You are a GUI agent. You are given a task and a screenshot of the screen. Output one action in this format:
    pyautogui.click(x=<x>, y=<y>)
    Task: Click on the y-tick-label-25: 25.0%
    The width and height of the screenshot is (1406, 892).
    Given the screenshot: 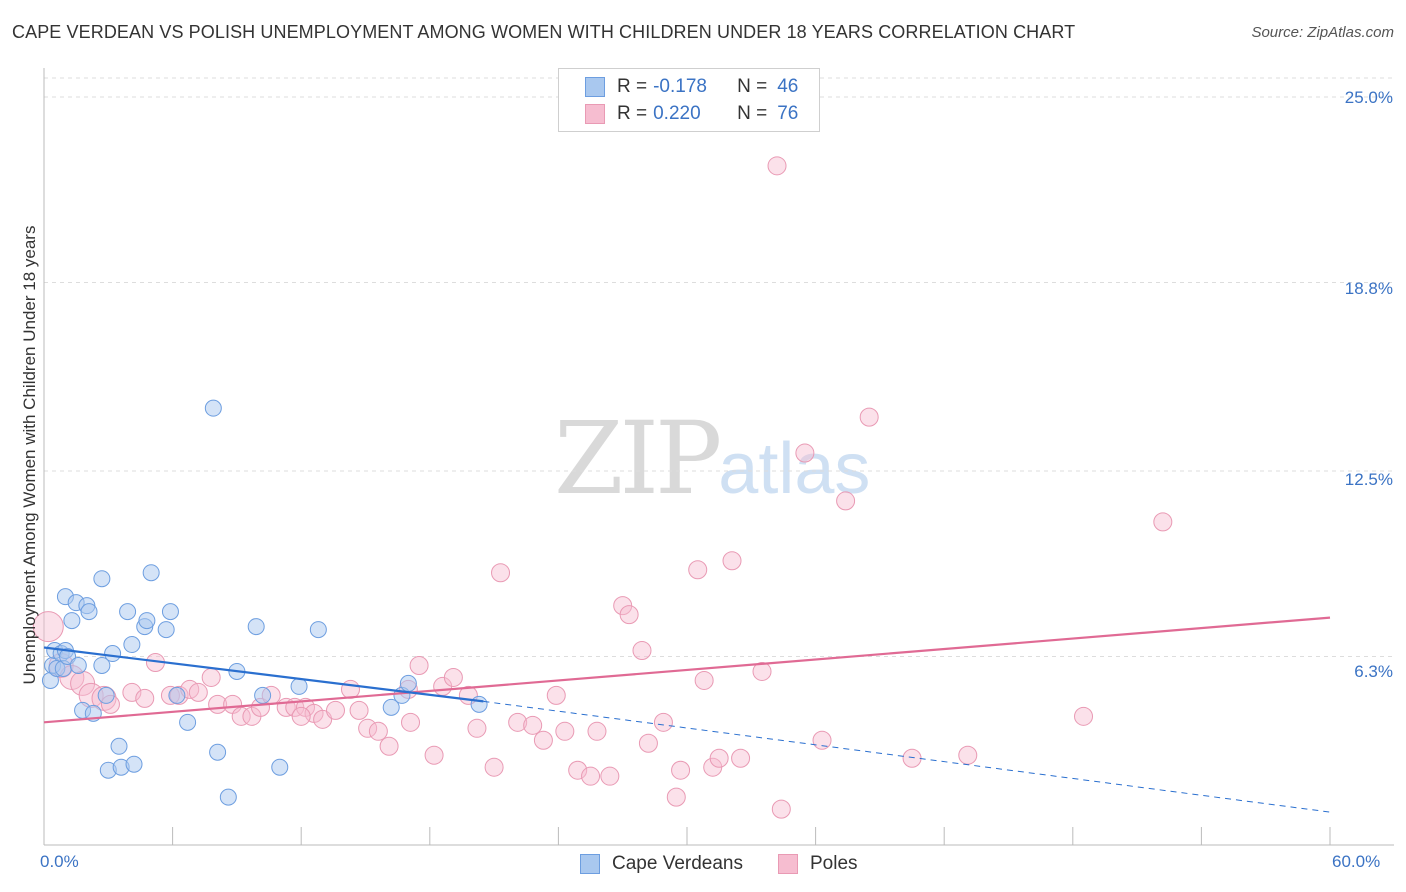 What is the action you would take?
    pyautogui.click(x=1368, y=97)
    